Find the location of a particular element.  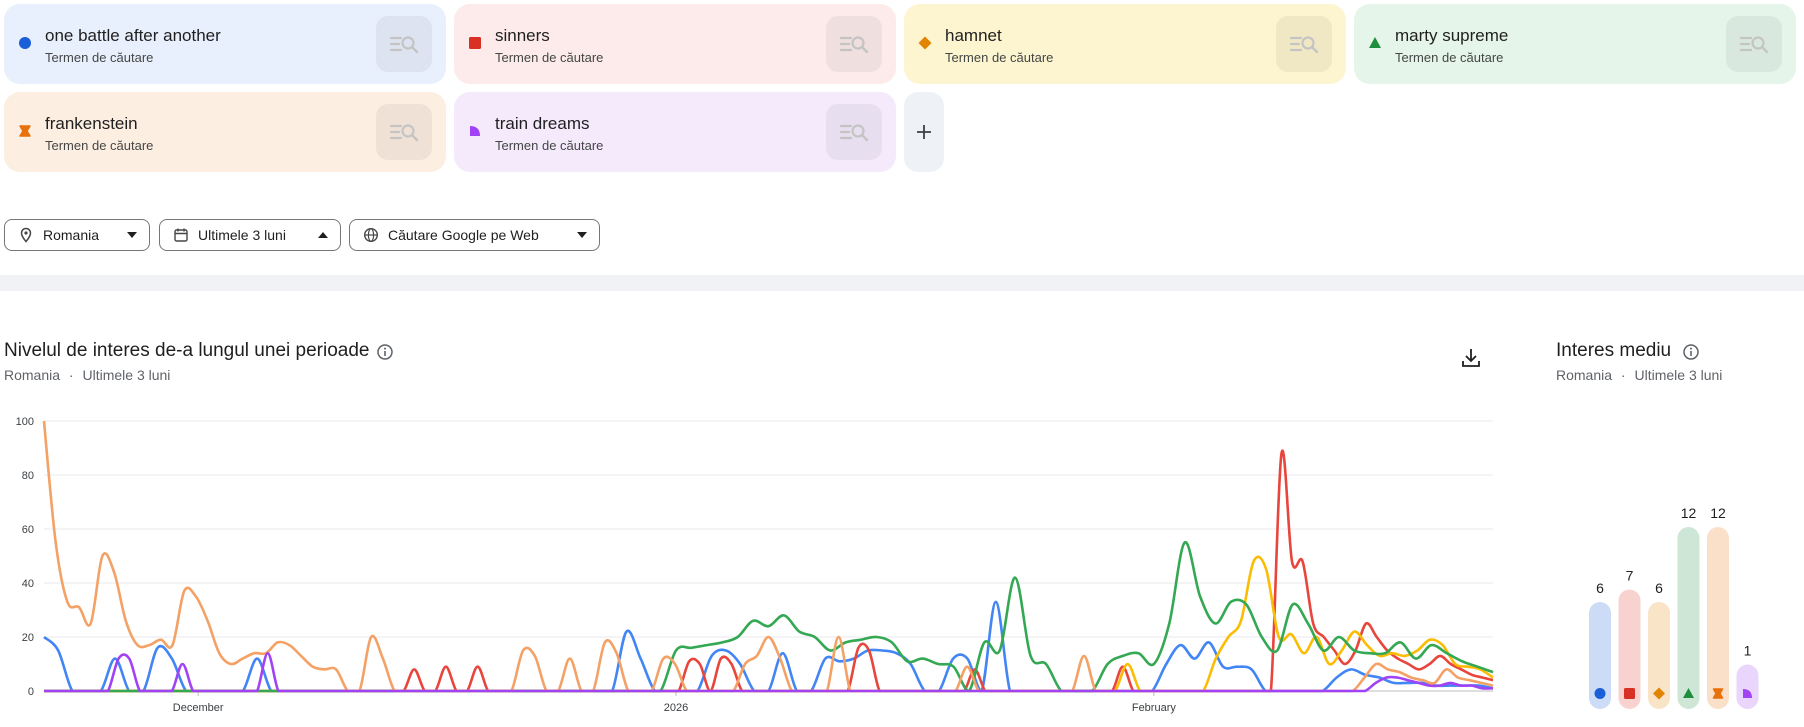

x-tick-label: February is located at coordinates (1154, 708).